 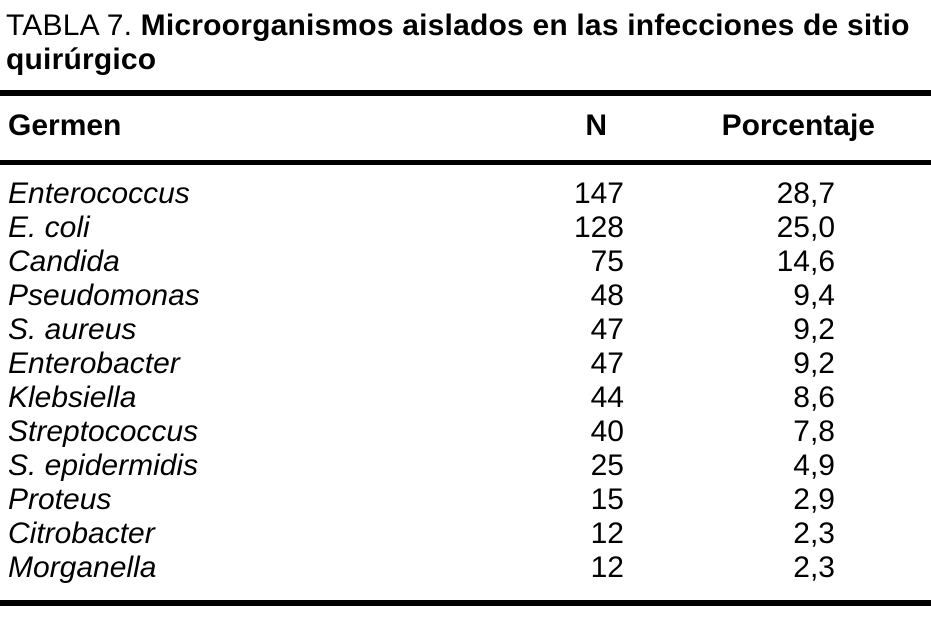 I want to click on column-header-porcentaje: Porcentaje, so click(x=778, y=127).